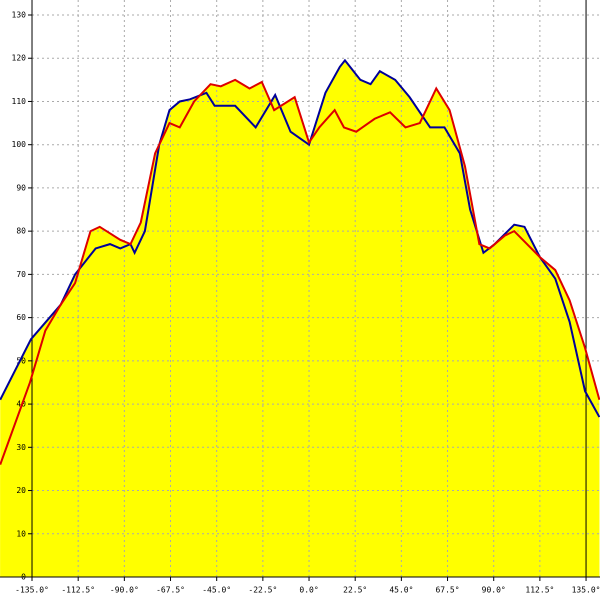 Image resolution: width=600 pixels, height=600 pixels. I want to click on y-tick-label: 90, so click(21, 187).